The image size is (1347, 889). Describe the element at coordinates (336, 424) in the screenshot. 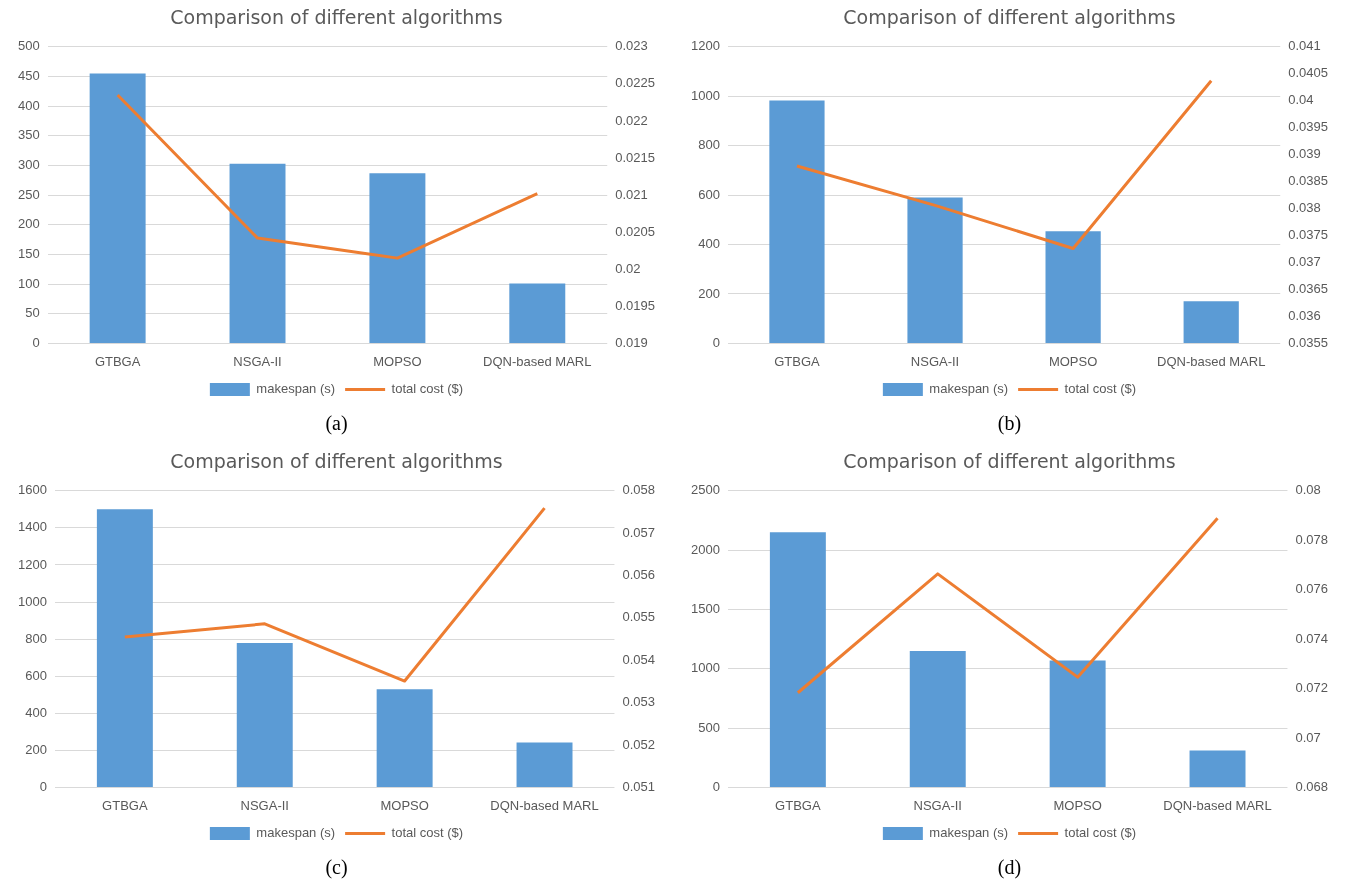

I see `text: (a)` at that location.